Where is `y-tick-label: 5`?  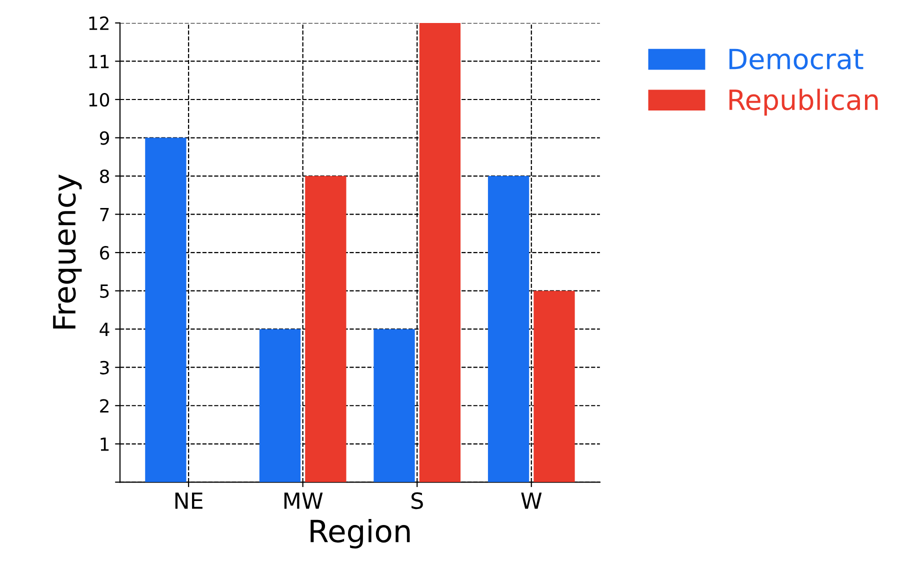
y-tick-label: 5 is located at coordinates (104, 291).